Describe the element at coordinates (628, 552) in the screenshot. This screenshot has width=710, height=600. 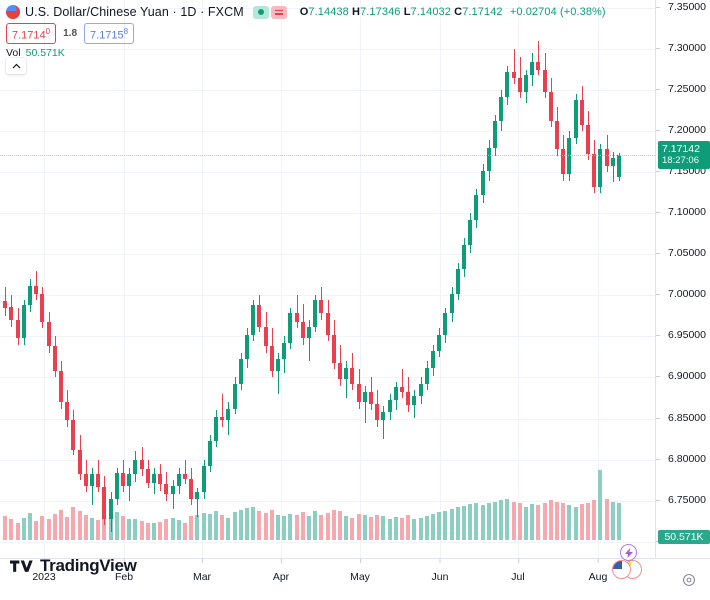
I see `lightning-bolt-icon` at that location.